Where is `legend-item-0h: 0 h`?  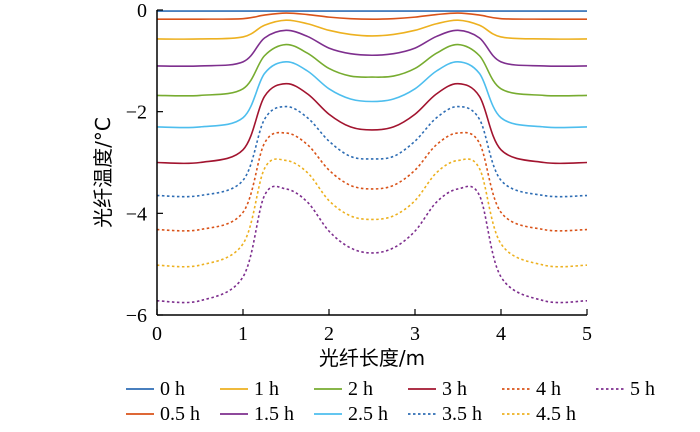
legend-item-0h: 0 h is located at coordinates (155, 389).